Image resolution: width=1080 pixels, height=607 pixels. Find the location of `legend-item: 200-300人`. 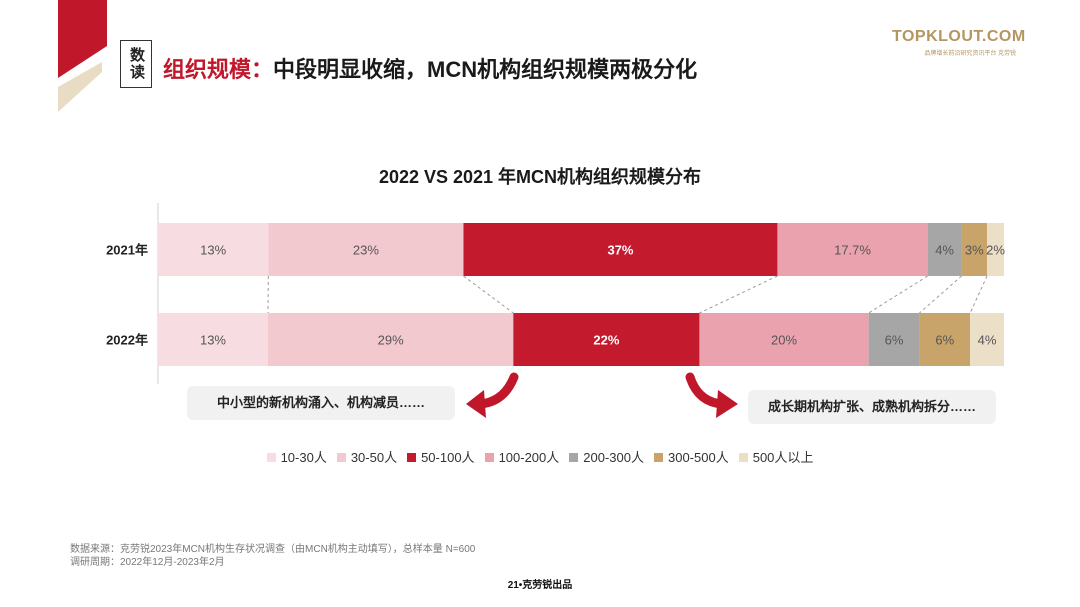

legend-item: 200-300人 is located at coordinates (606, 456).